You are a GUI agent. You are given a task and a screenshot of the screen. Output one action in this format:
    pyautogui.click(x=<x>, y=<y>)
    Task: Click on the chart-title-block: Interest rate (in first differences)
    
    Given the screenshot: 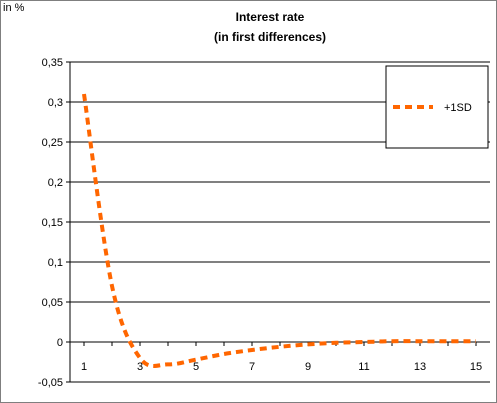 What is the action you would take?
    pyautogui.click(x=270, y=27)
    